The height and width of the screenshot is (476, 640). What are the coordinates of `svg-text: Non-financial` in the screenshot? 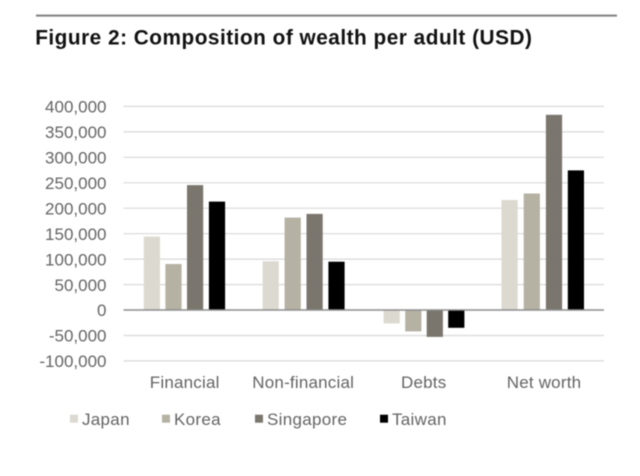 It's located at (303, 382).